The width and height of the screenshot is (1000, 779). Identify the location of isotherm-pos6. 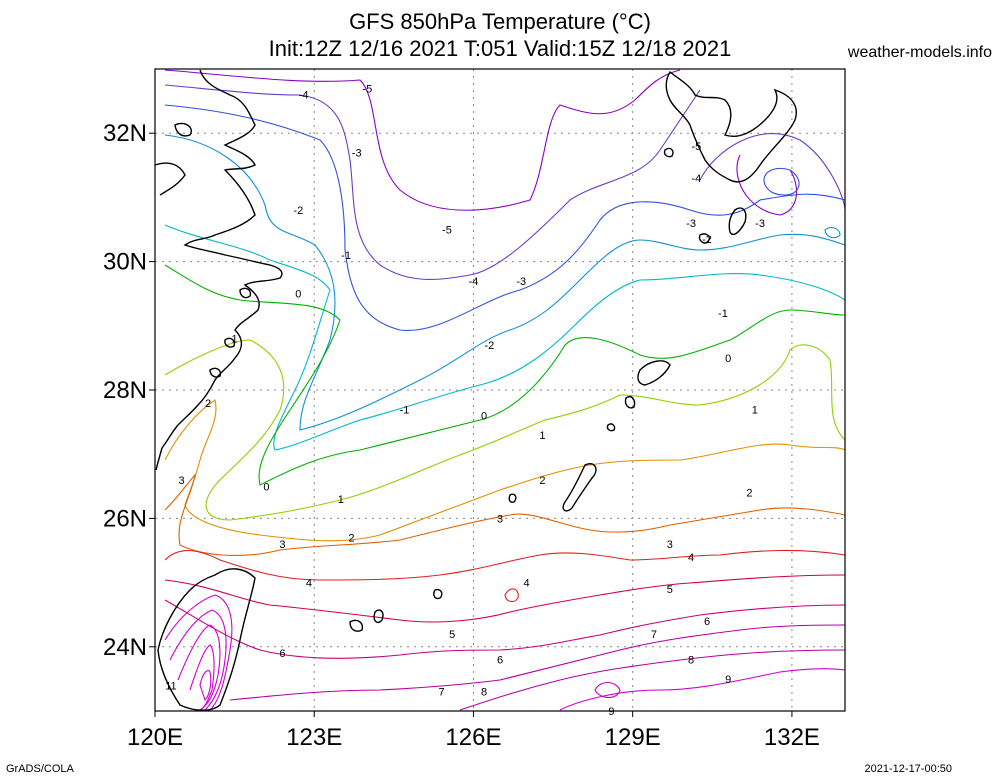
(504, 629).